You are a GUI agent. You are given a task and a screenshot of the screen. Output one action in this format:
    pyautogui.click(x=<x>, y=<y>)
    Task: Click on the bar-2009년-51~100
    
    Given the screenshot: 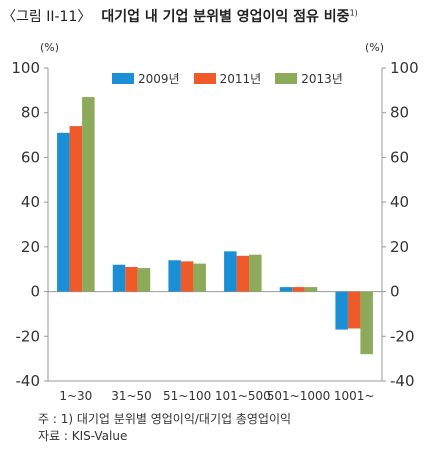 What is the action you would take?
    pyautogui.click(x=174, y=276)
    